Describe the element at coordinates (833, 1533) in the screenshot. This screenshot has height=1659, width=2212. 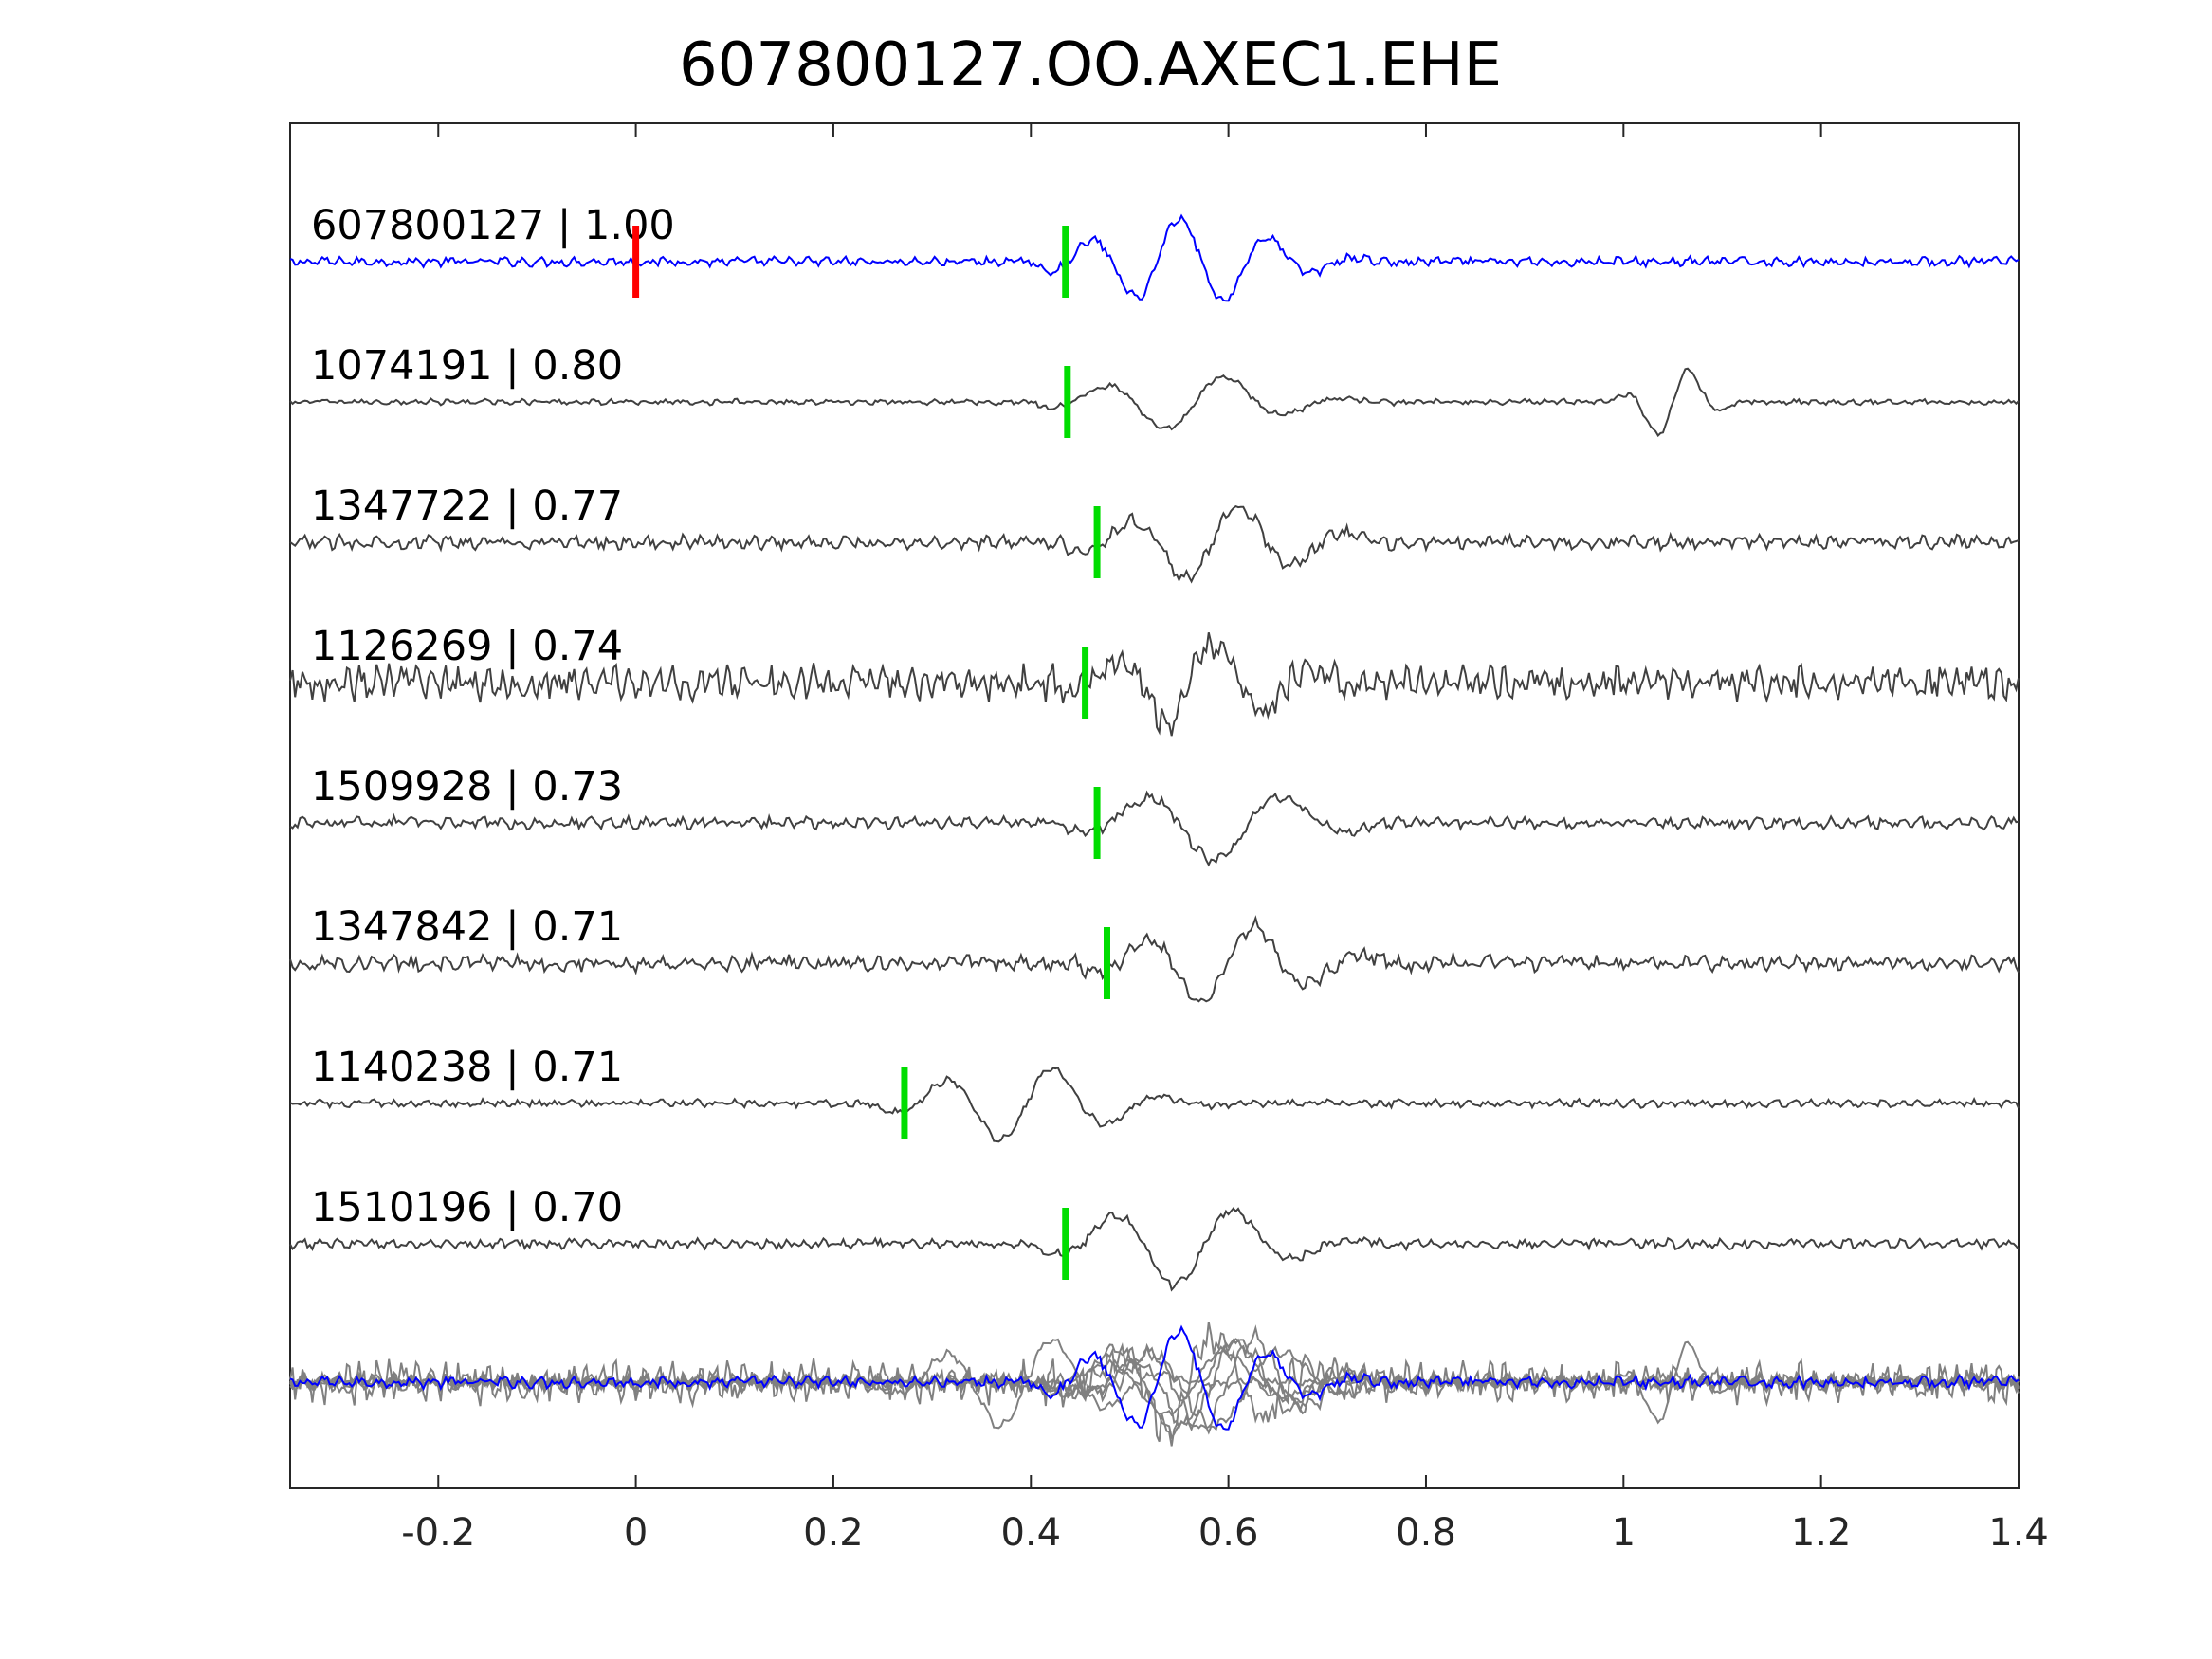
I see `x-tick-label: 0.2` at that location.